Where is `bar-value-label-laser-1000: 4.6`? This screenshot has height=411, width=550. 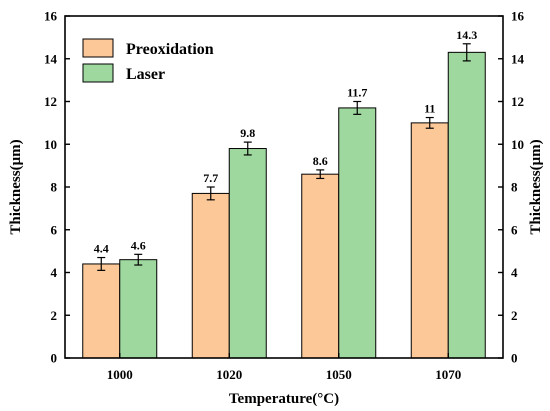 bar-value-label-laser-1000: 4.6 is located at coordinates (138, 245).